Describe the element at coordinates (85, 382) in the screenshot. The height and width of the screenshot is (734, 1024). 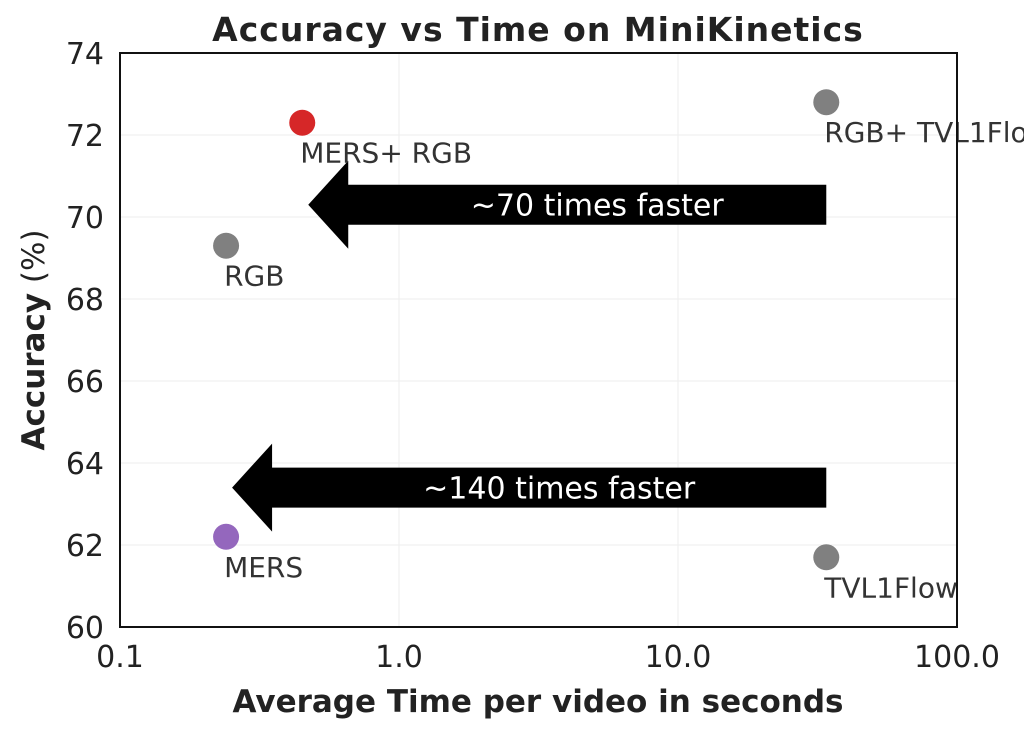
I see `y-tick-label: 66` at that location.